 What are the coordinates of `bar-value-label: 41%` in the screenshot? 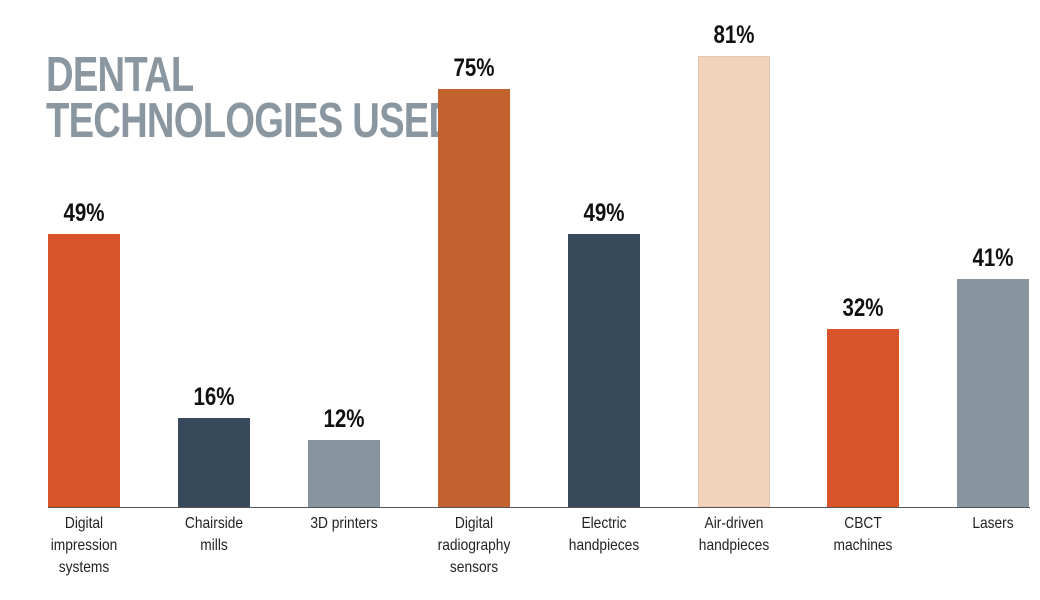 It's located at (993, 258).